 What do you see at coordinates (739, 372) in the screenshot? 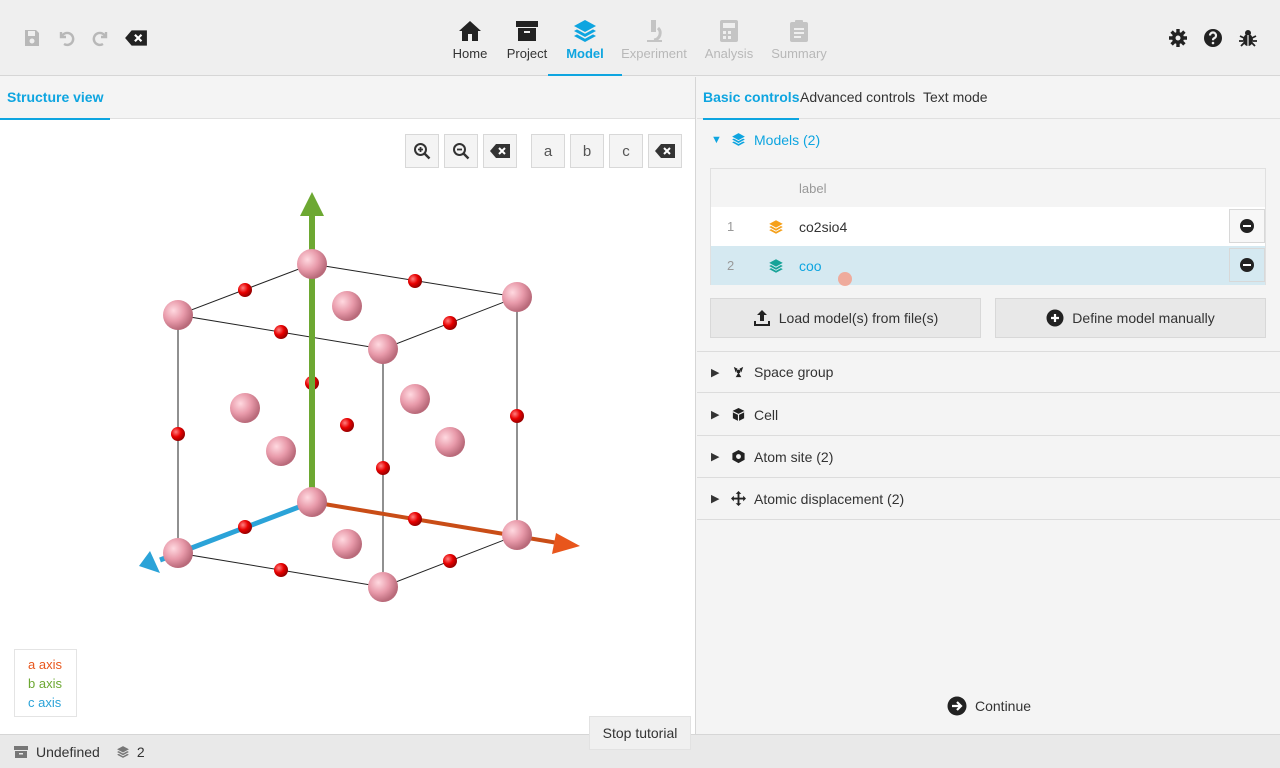
I see `space-group-icon` at bounding box center [739, 372].